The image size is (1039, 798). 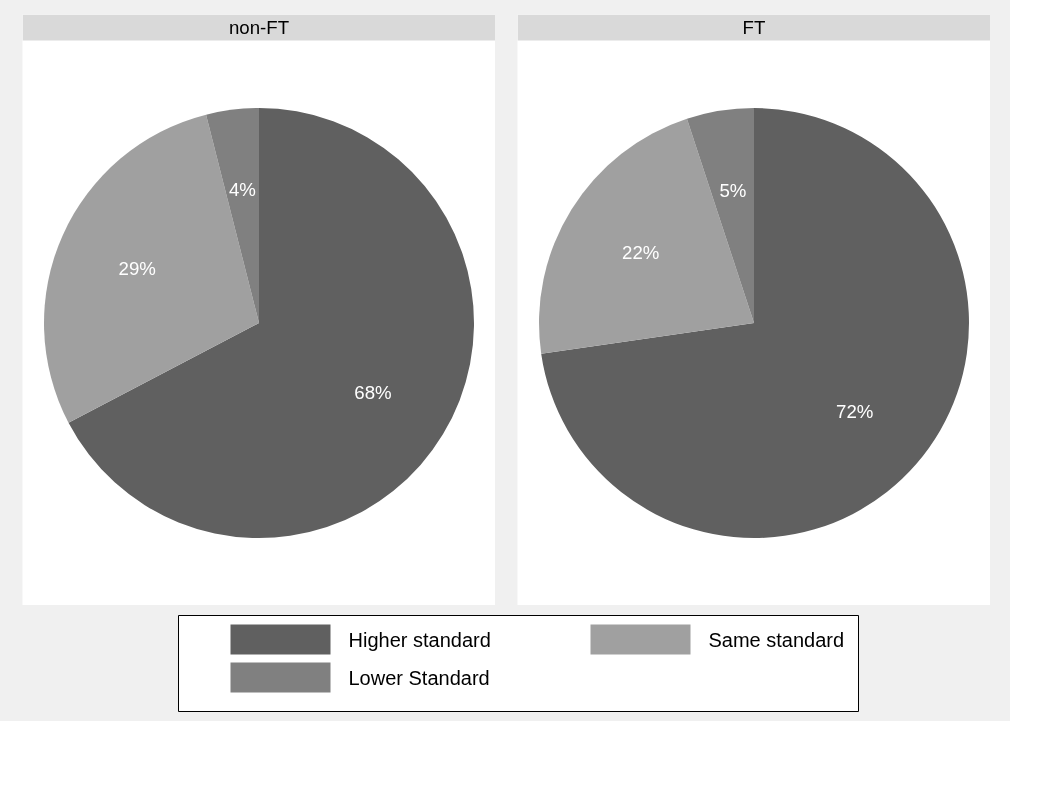 I want to click on data-label: 5%, so click(x=733, y=190).